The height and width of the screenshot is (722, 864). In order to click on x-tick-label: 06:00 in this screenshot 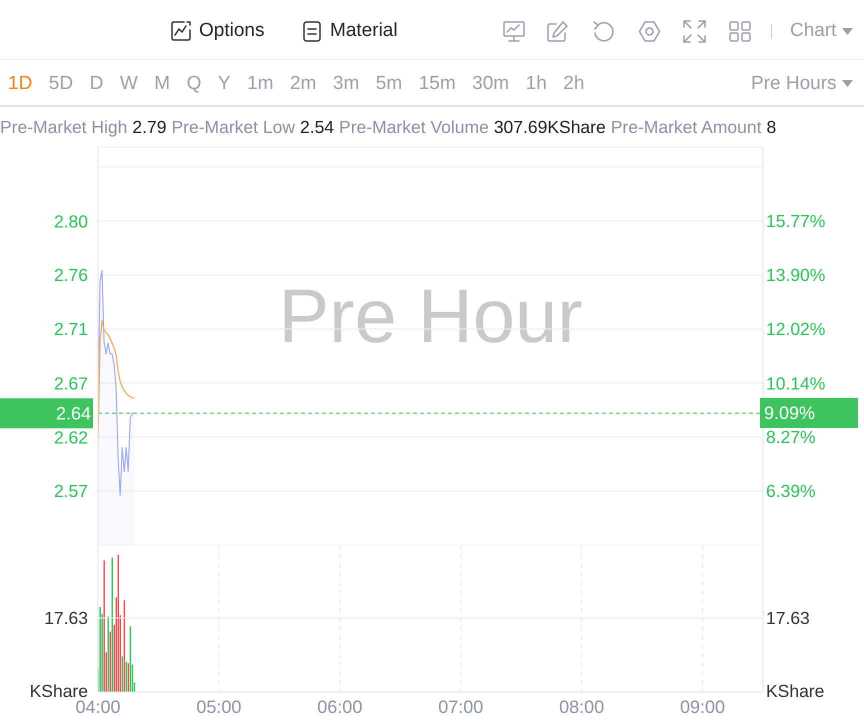, I will do `click(339, 706)`.